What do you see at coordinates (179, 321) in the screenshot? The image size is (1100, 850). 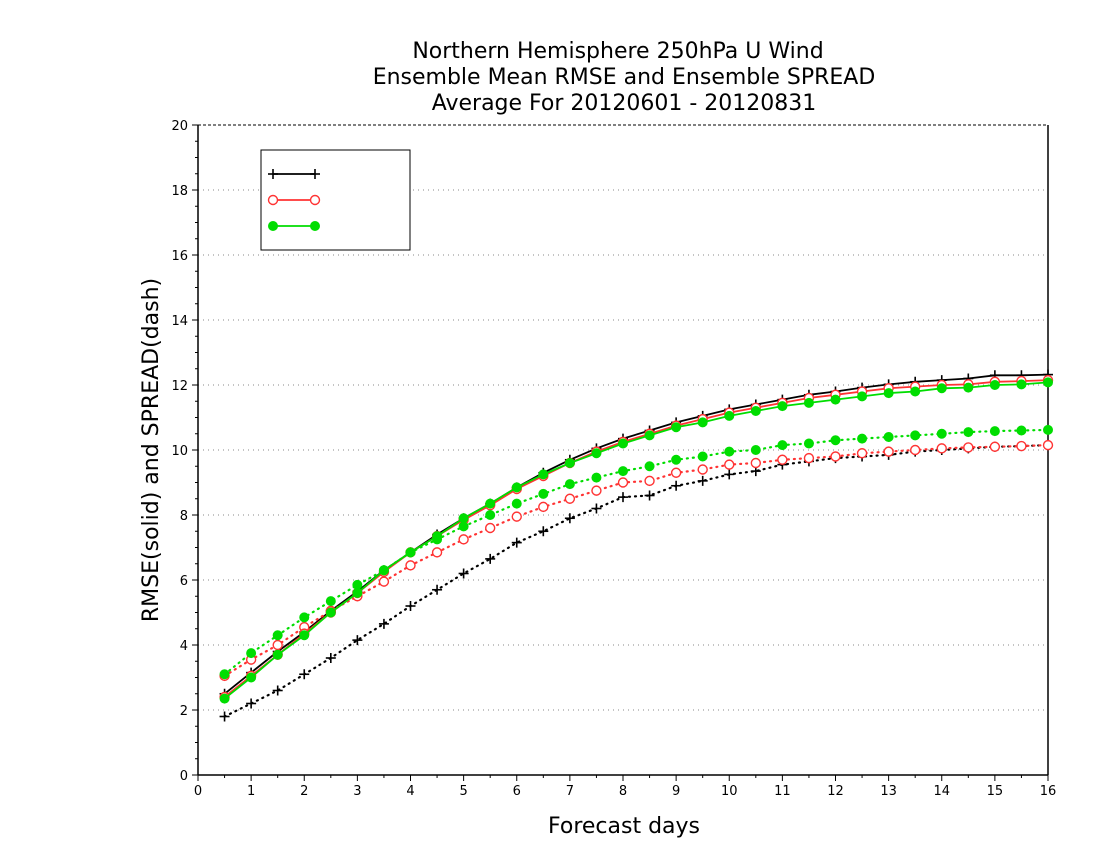 I see `y-tick-label: 14` at bounding box center [179, 321].